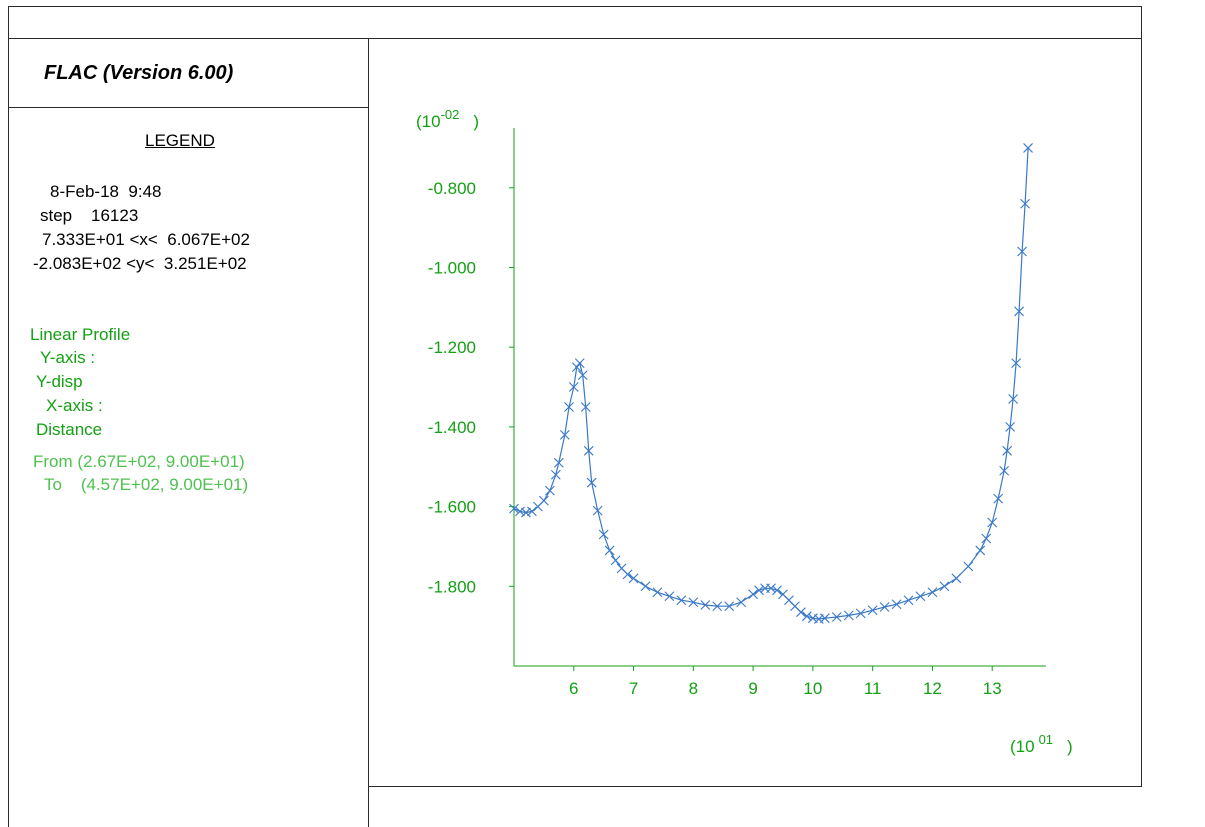  I want to click on legend-x-range: 7.333E+01 <x< 6.067E+02, so click(146, 239).